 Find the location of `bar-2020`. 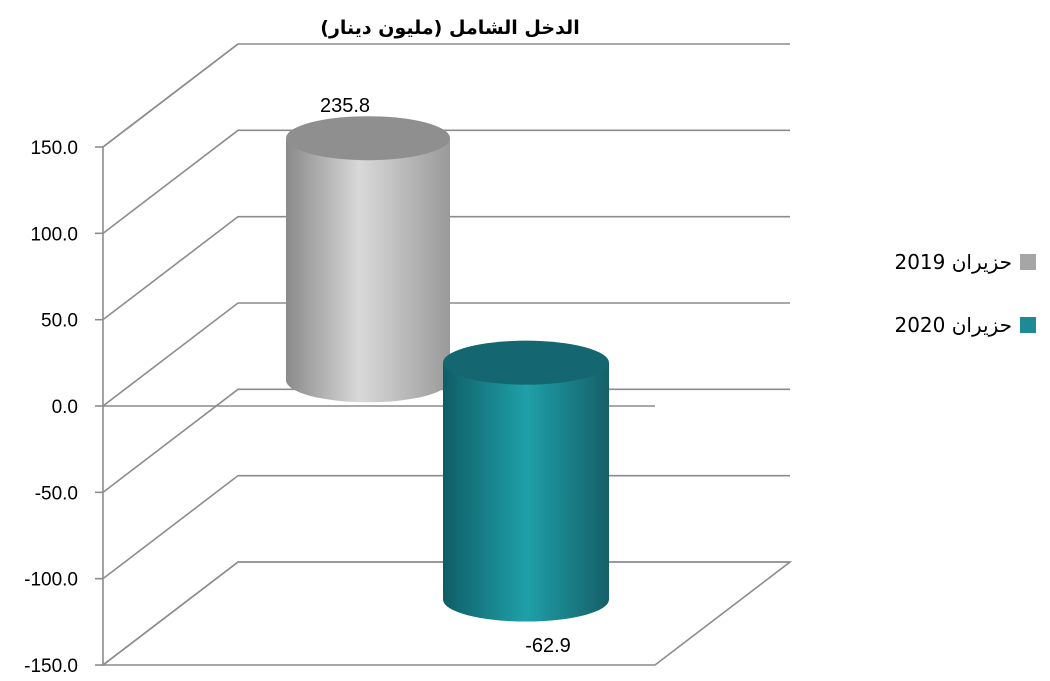

bar-2020 is located at coordinates (526, 481).